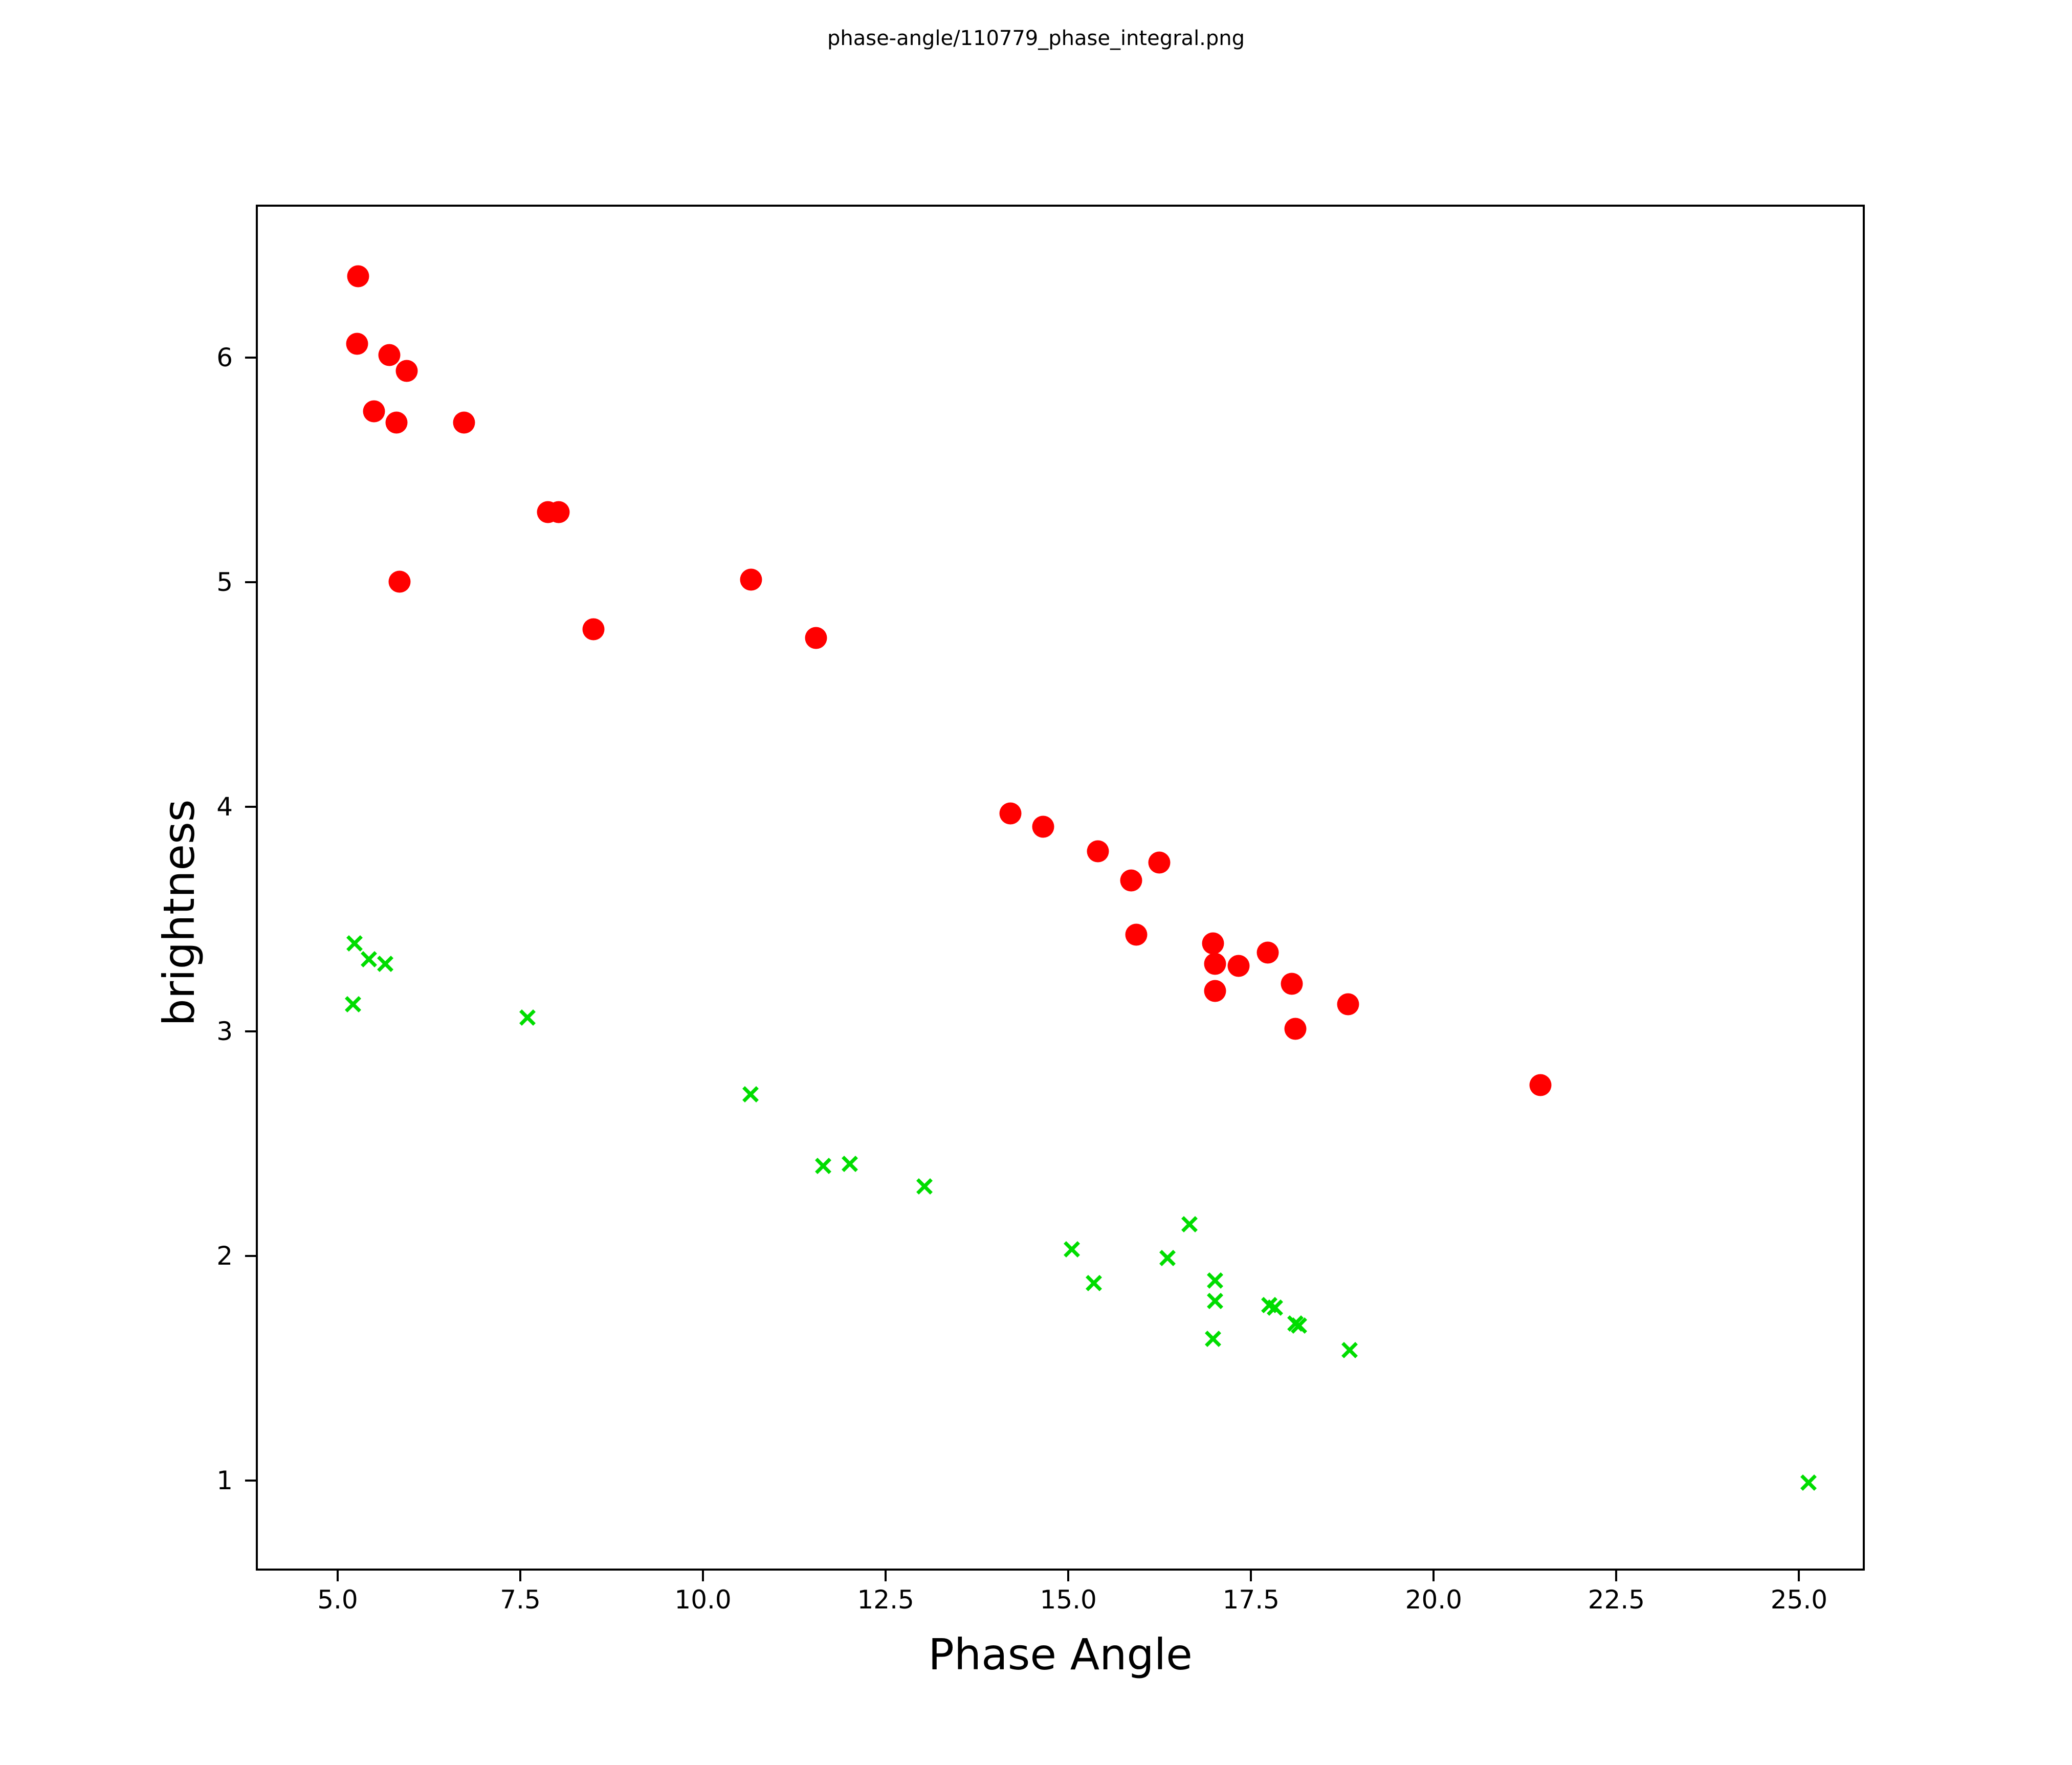  Describe the element at coordinates (520, 1600) in the screenshot. I see `x-tick-label: 7.5` at that location.